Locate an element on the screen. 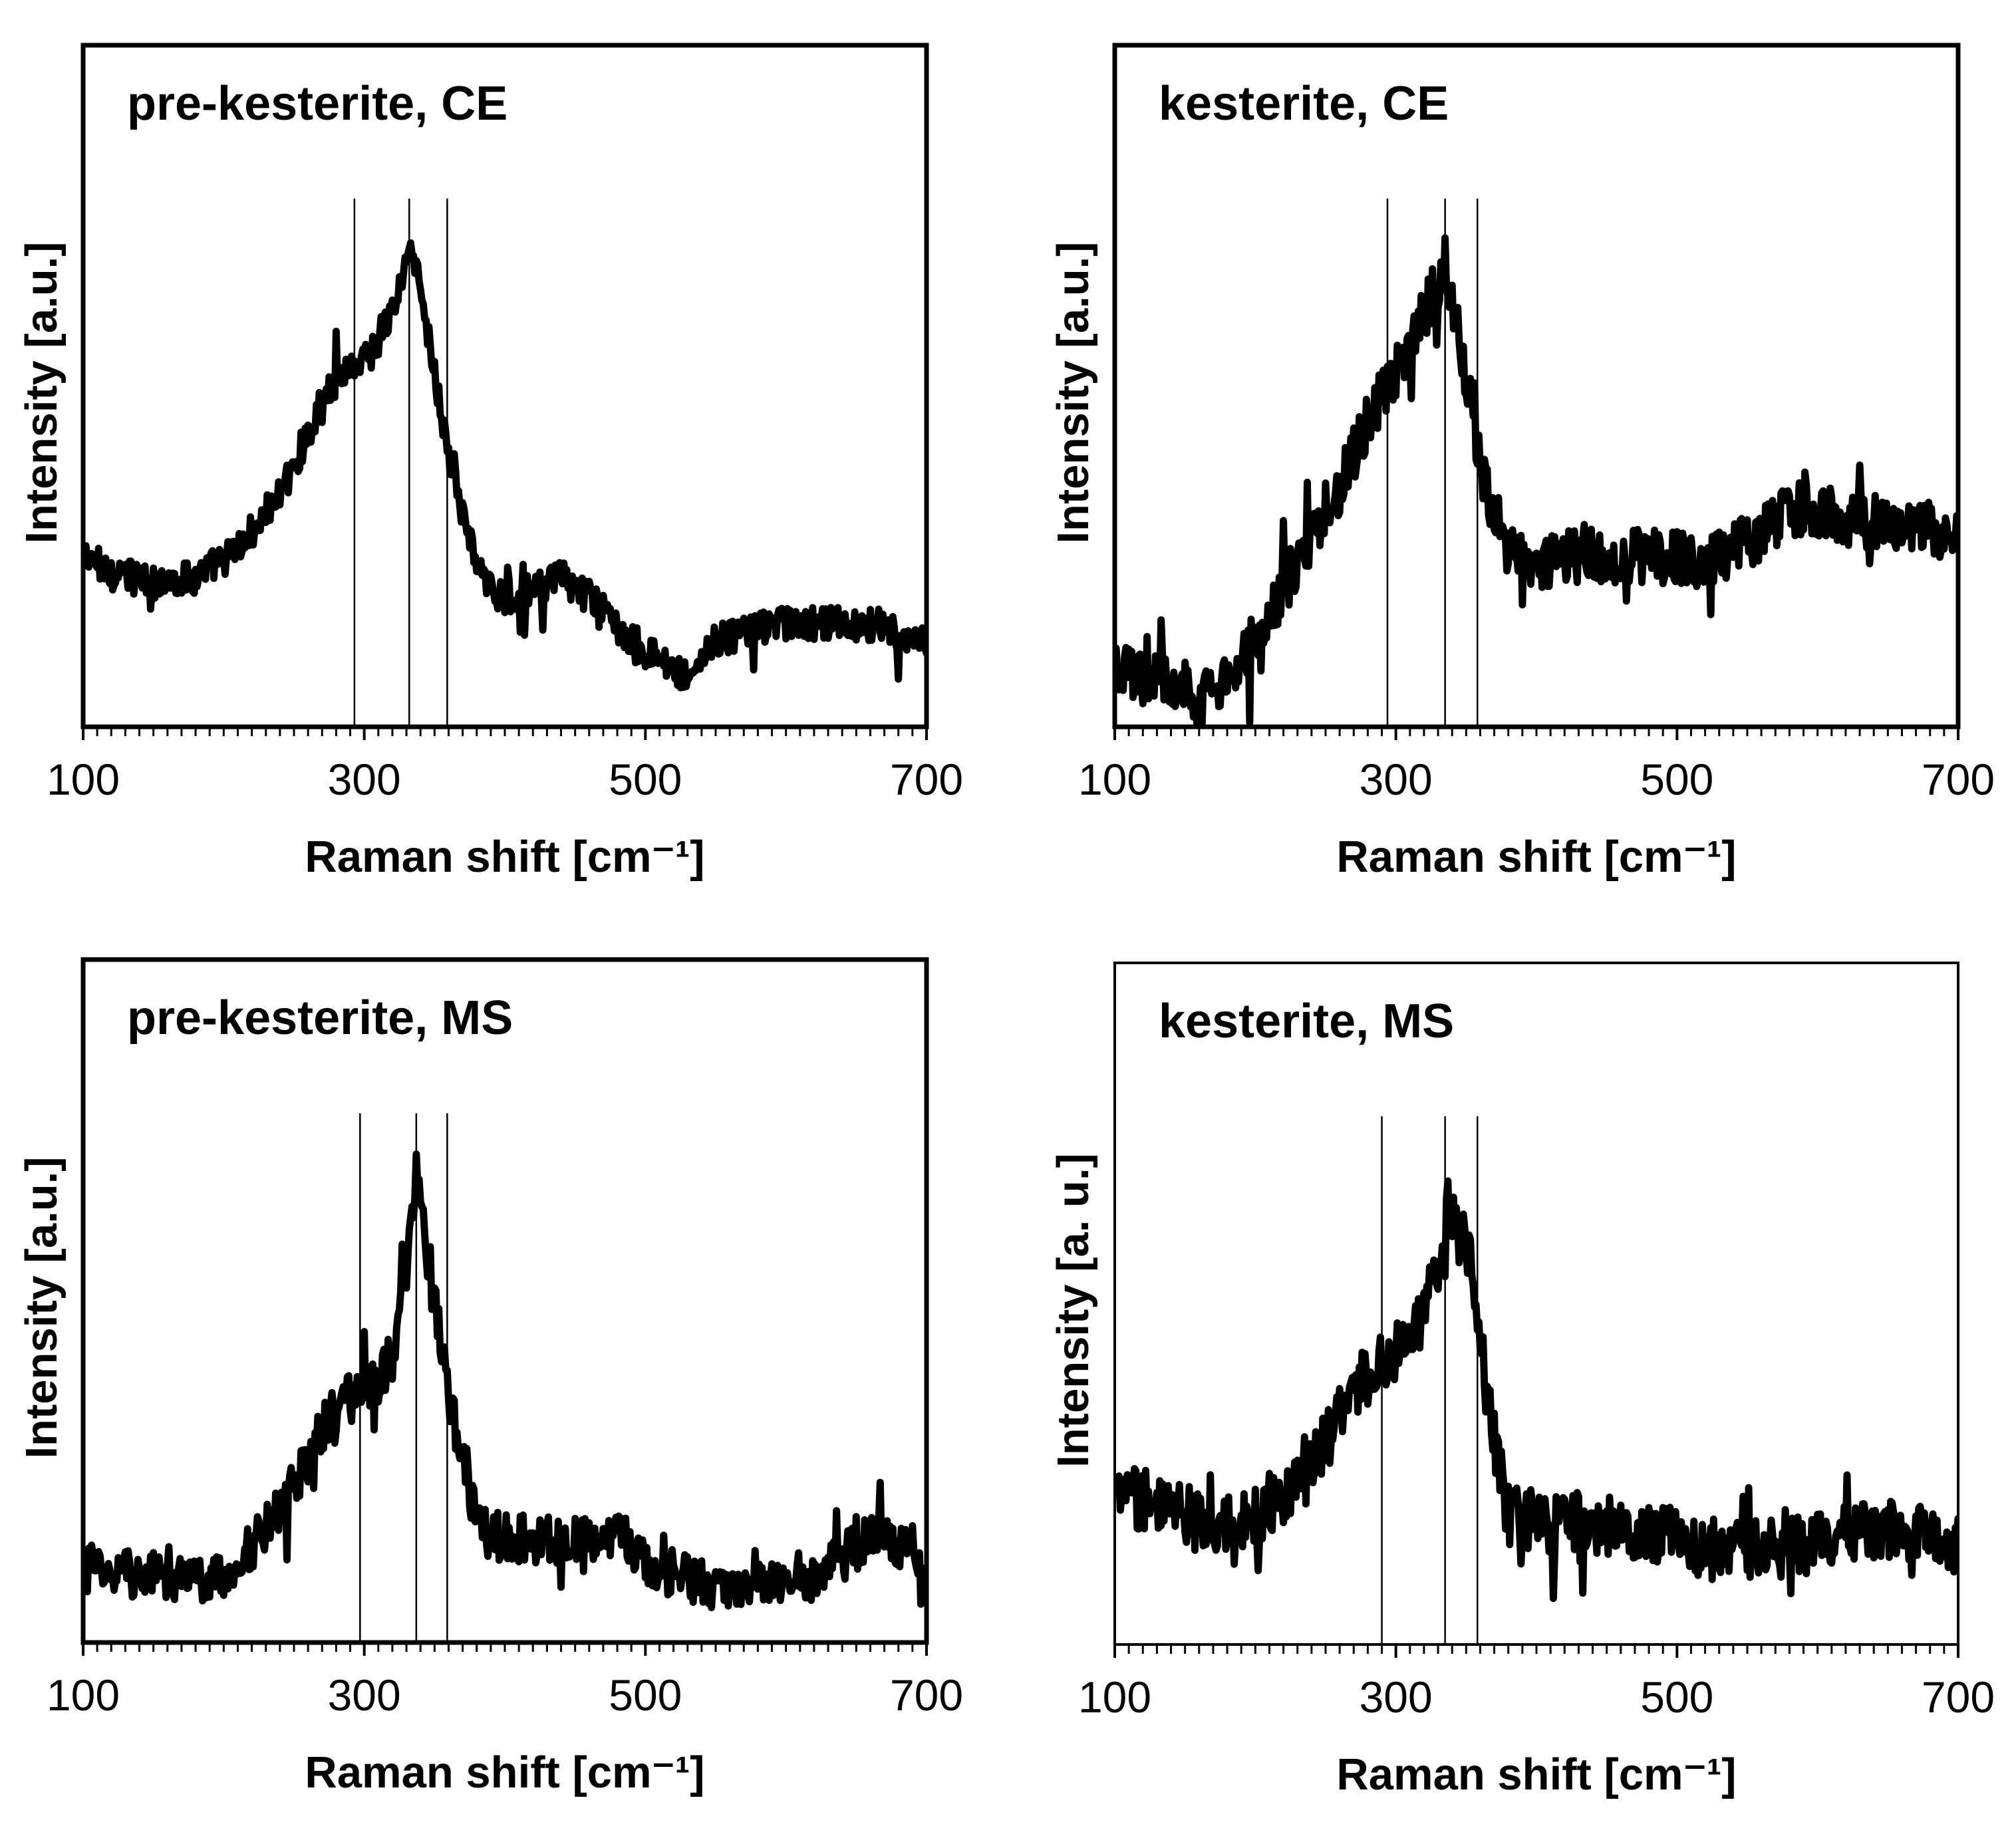 The width and height of the screenshot is (2016, 1838). y-axis-label: Intensity [a. u.] is located at coordinates (1073, 1310).